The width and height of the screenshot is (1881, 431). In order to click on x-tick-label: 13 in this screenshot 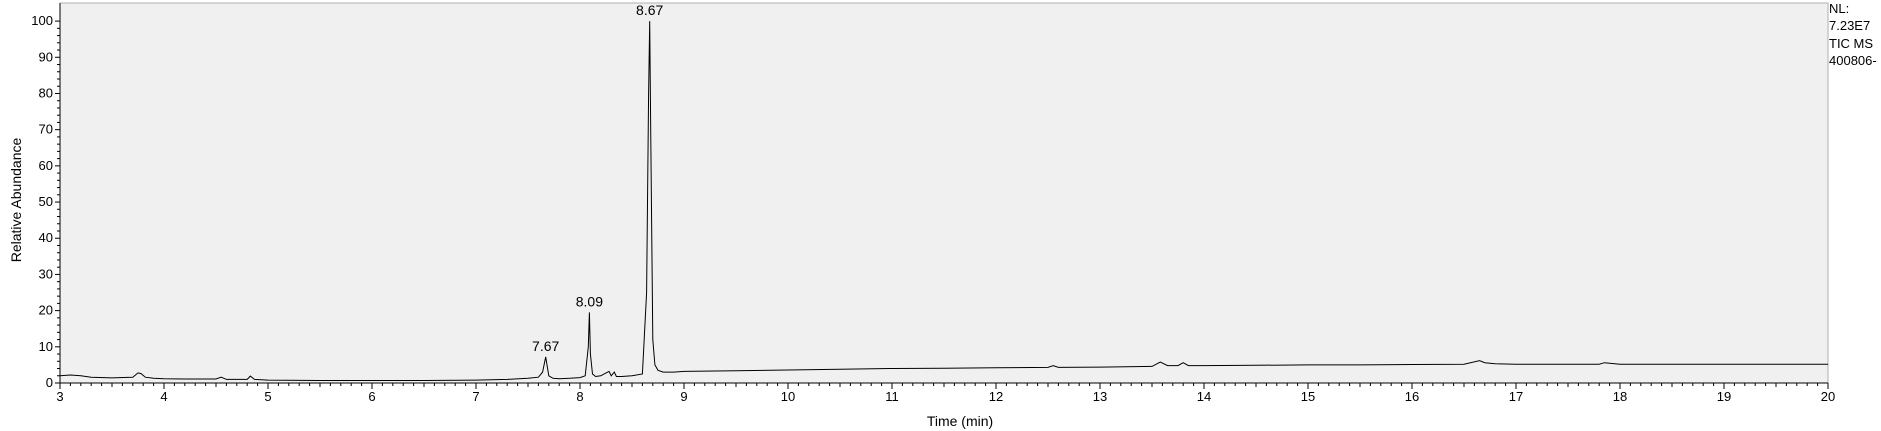, I will do `click(1100, 396)`.